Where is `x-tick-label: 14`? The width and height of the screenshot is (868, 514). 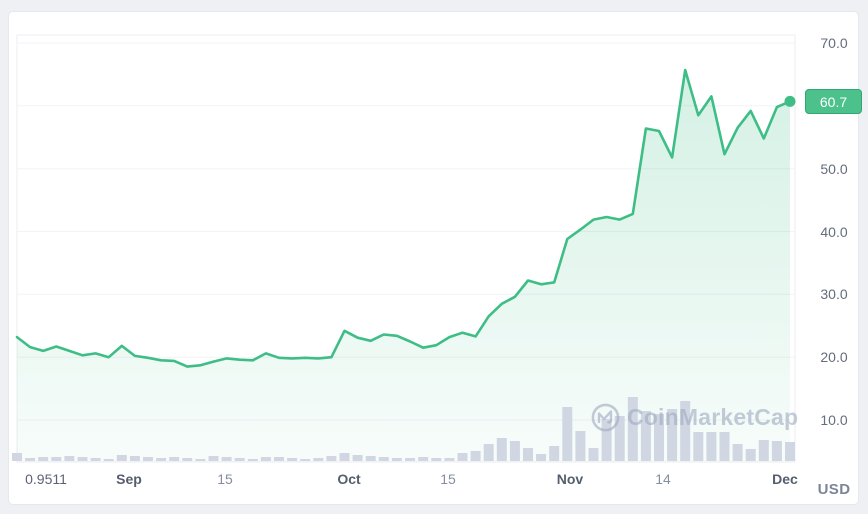 x-tick-label: 14 is located at coordinates (663, 479).